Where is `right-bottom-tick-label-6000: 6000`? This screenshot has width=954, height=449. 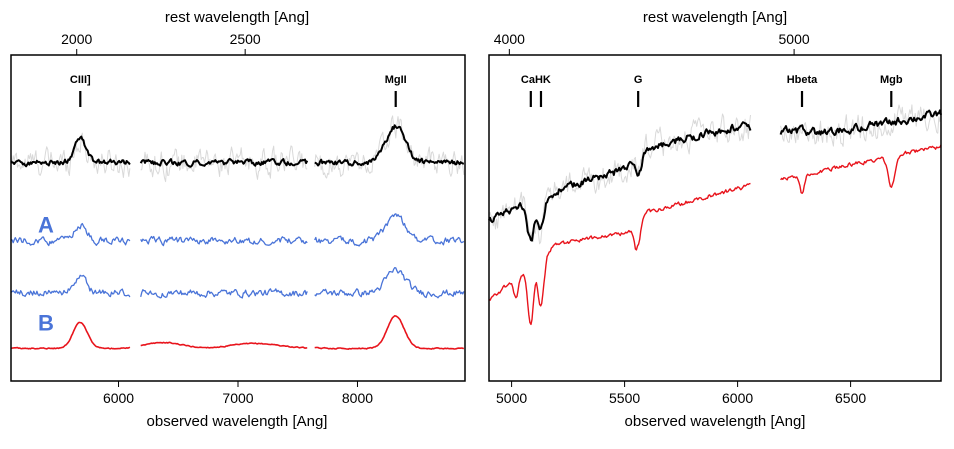 right-bottom-tick-label-6000: 6000 is located at coordinates (737, 398).